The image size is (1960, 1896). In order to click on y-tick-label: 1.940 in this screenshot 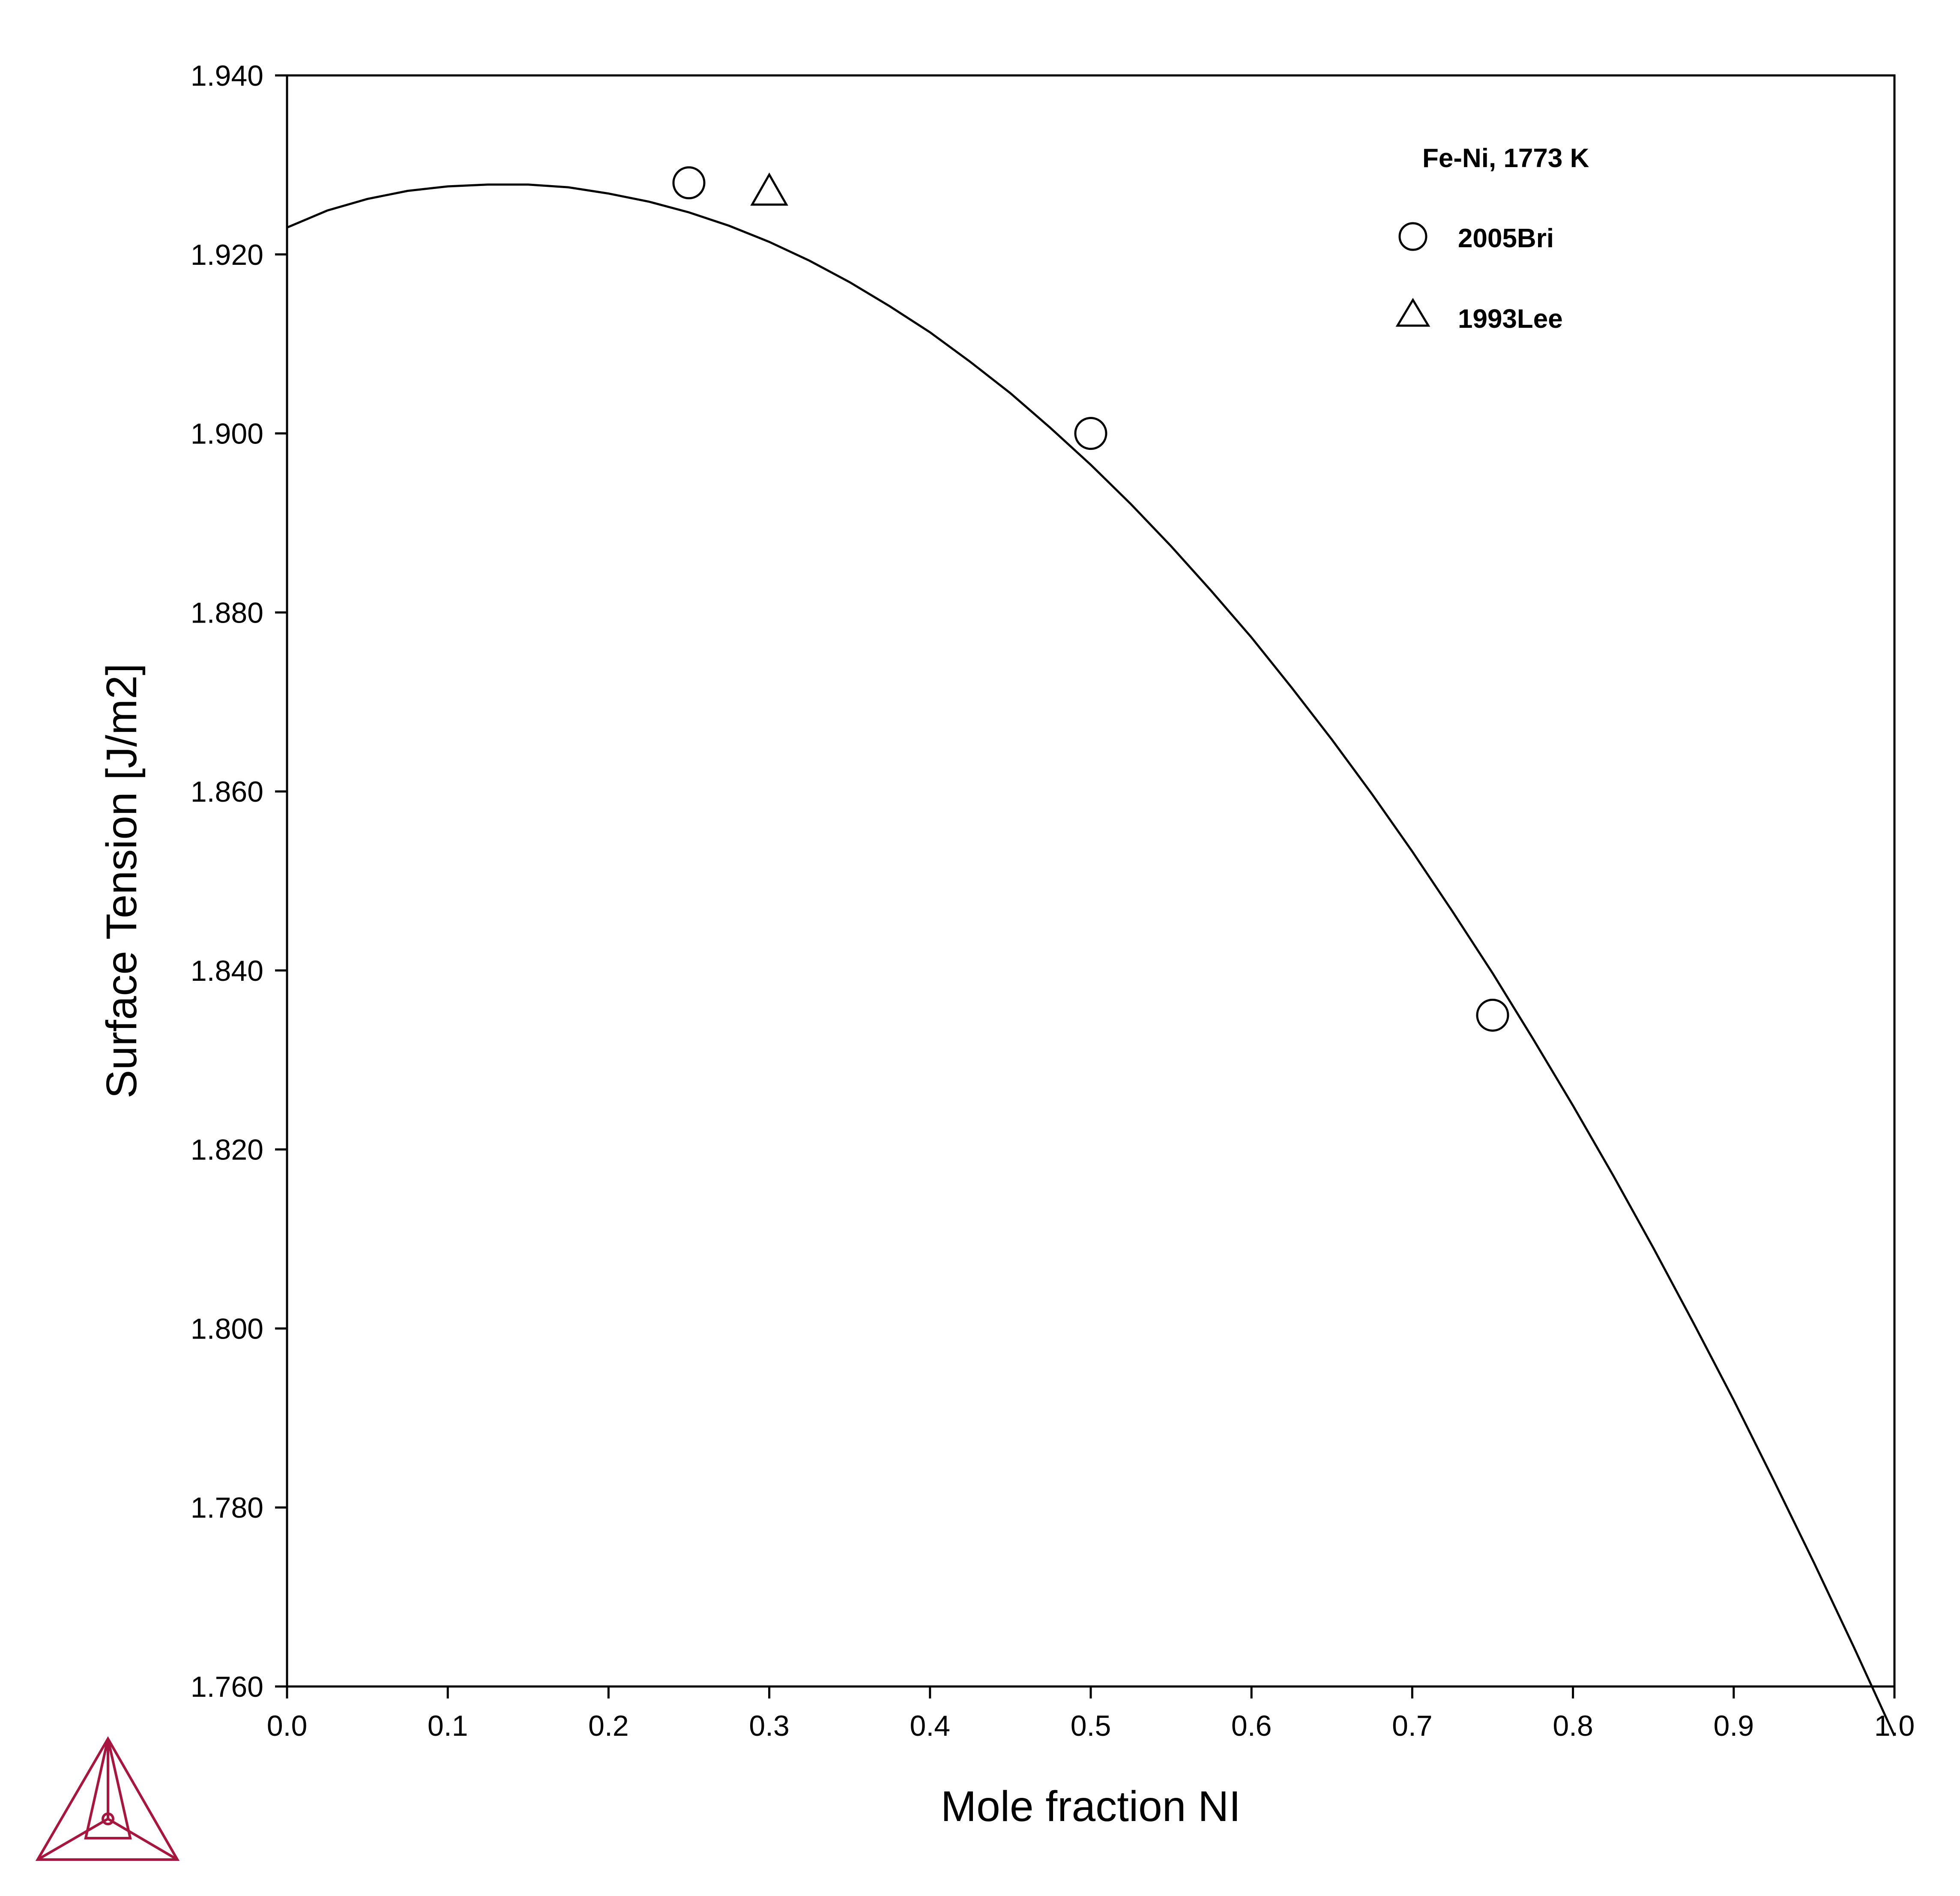, I will do `click(227, 76)`.